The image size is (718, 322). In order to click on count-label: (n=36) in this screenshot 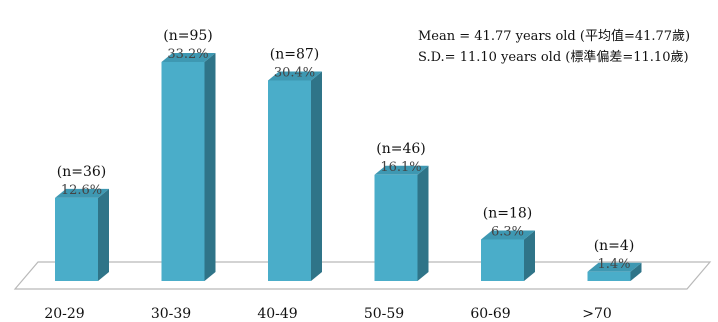, I will do `click(82, 172)`.